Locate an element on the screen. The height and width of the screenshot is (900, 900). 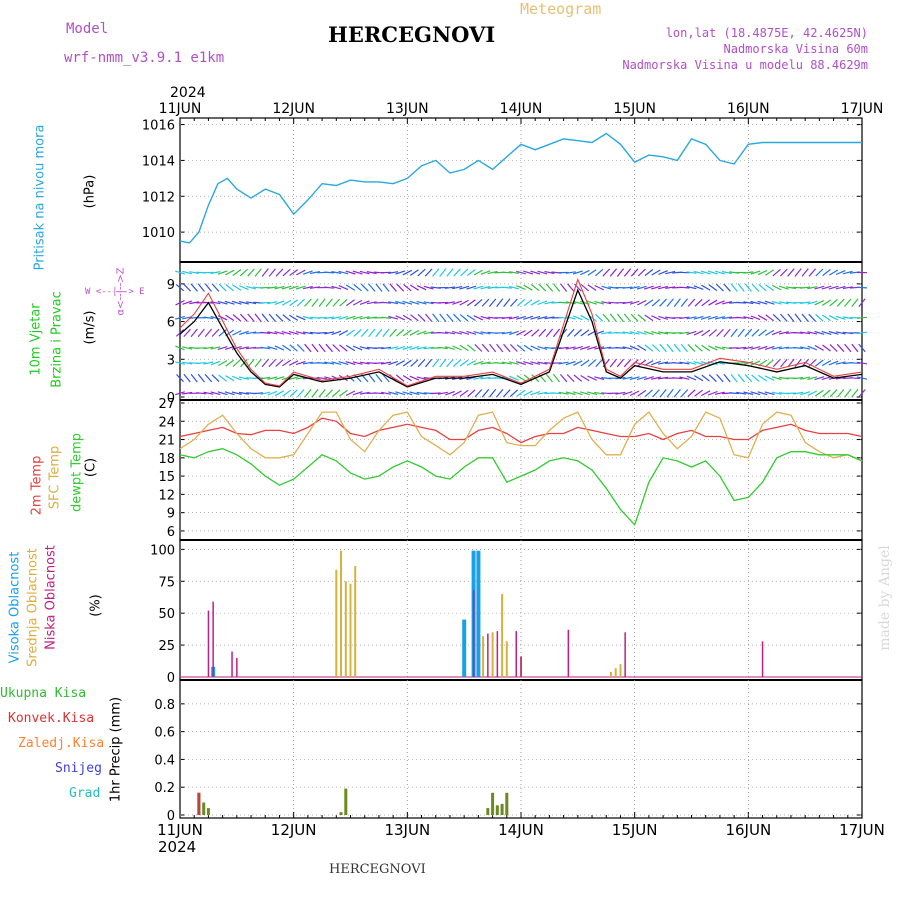
mid-cloud-bar is located at coordinates (341, 613).